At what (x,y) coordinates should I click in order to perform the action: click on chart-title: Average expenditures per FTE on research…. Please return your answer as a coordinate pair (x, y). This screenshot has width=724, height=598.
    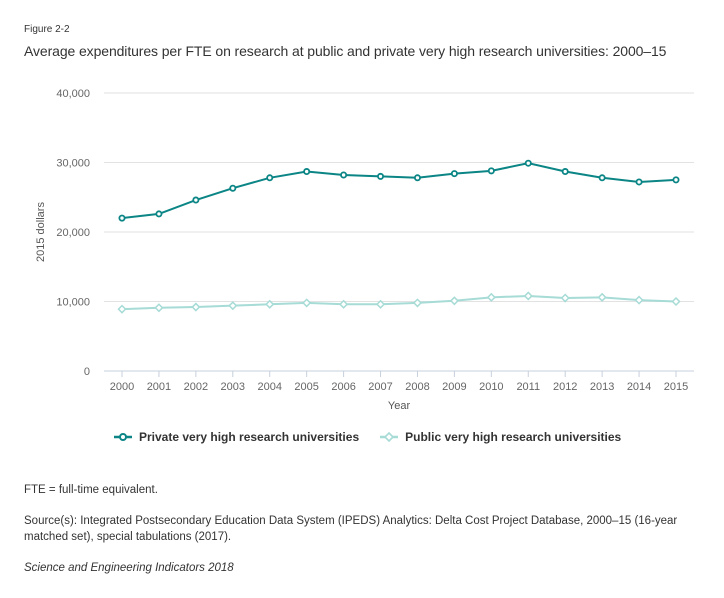
    Looking at the image, I should click on (345, 51).